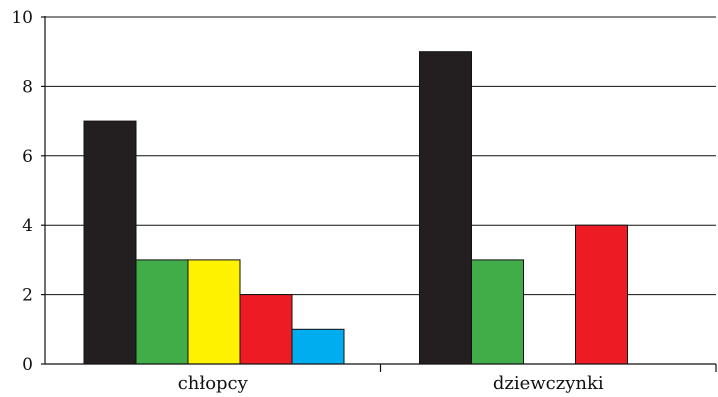 The height and width of the screenshot is (397, 718). What do you see at coordinates (22, 18) in the screenshot?
I see `y-tick-label: 10` at bounding box center [22, 18].